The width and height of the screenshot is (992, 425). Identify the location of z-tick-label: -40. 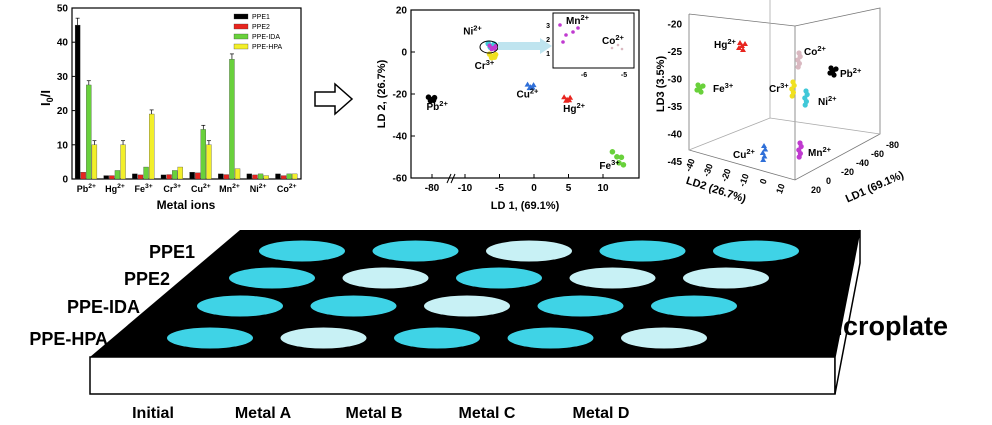
(675, 135).